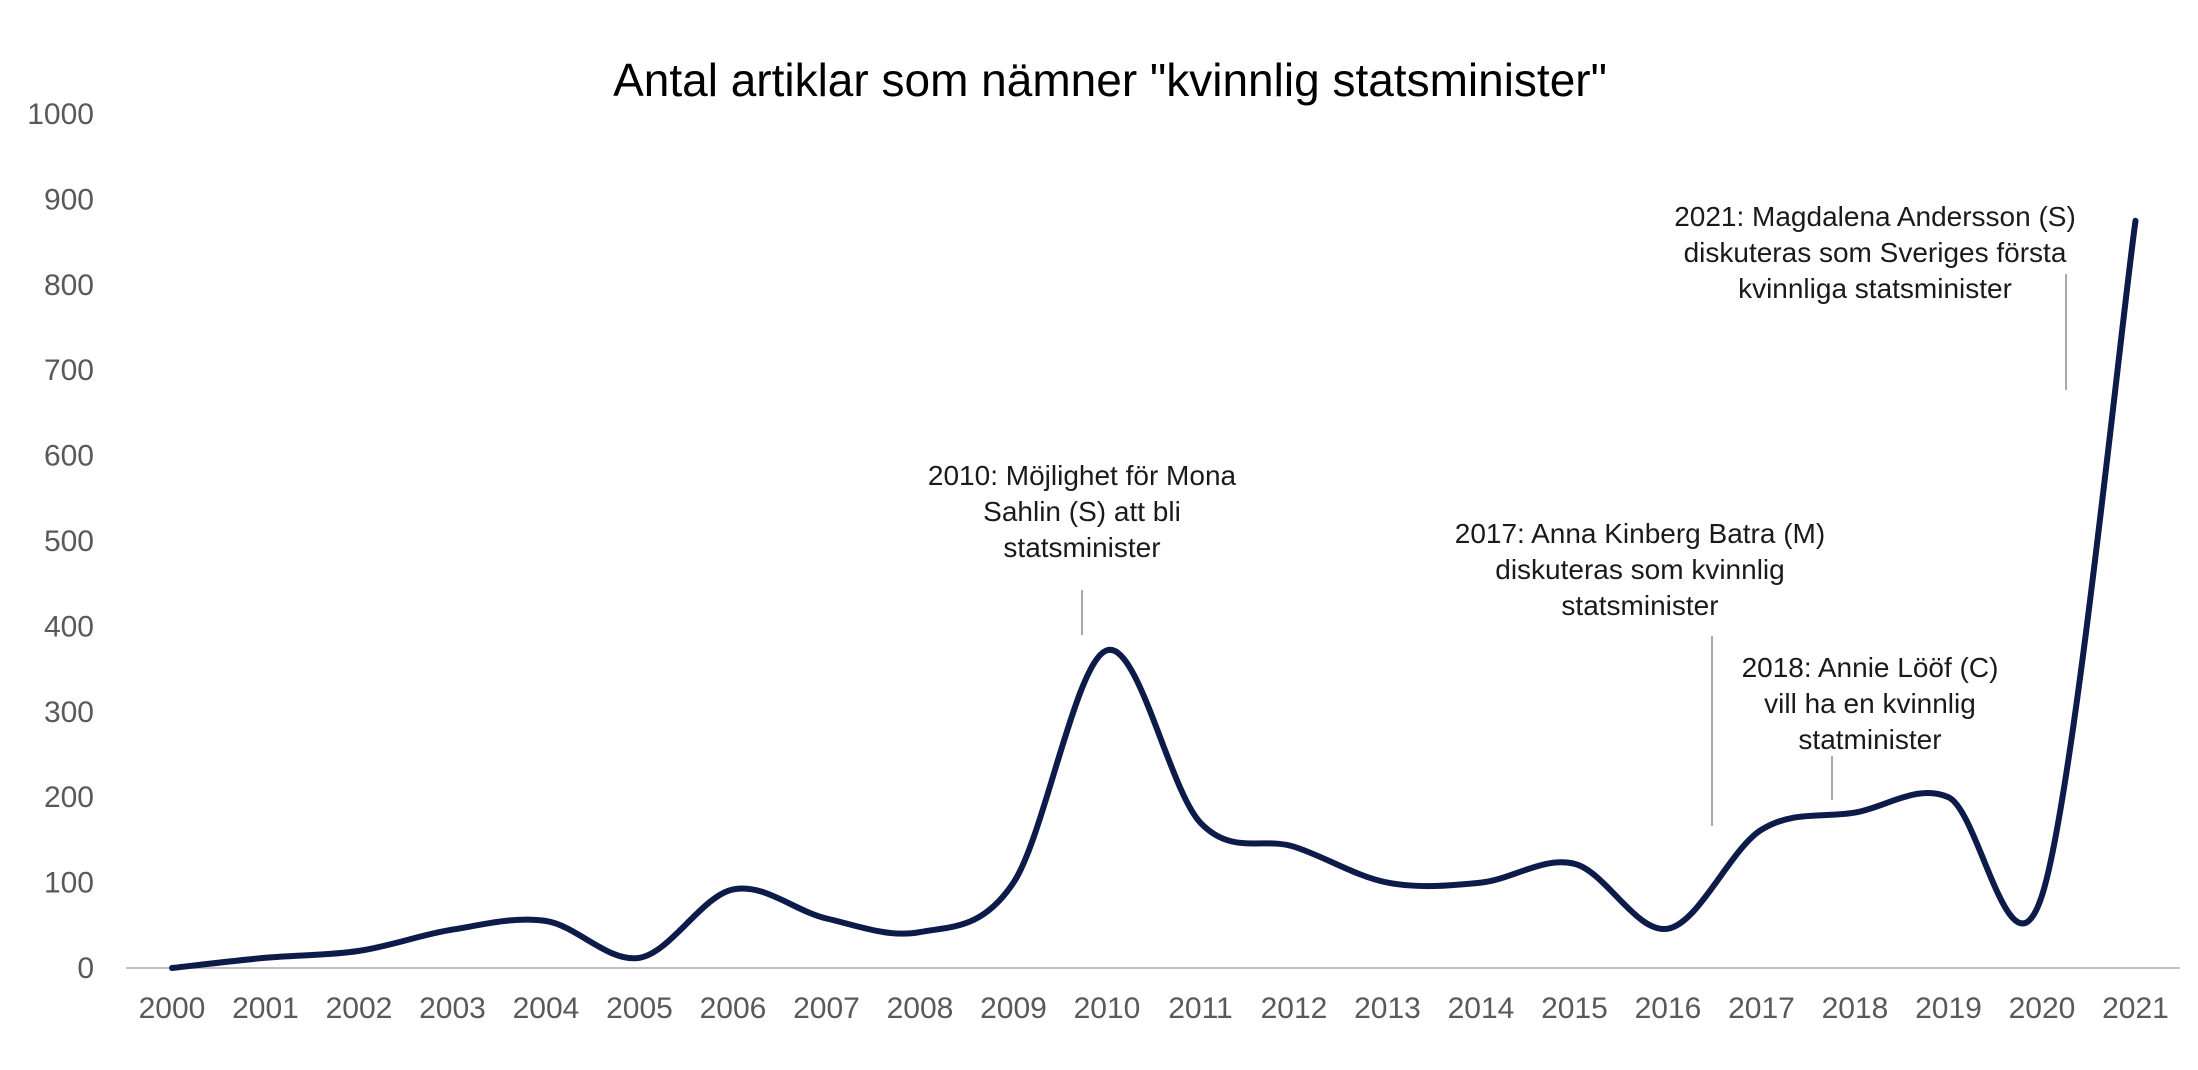 Image resolution: width=2198 pixels, height=1070 pixels. What do you see at coordinates (1082, 475) in the screenshot?
I see `annotation-text: 2010: Möjlighet för Mona` at bounding box center [1082, 475].